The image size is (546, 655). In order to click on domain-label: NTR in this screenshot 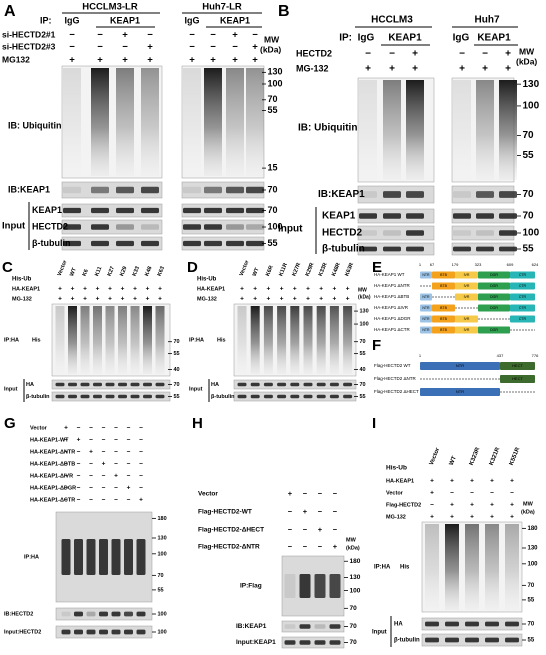, I will do `click(426, 275)`.